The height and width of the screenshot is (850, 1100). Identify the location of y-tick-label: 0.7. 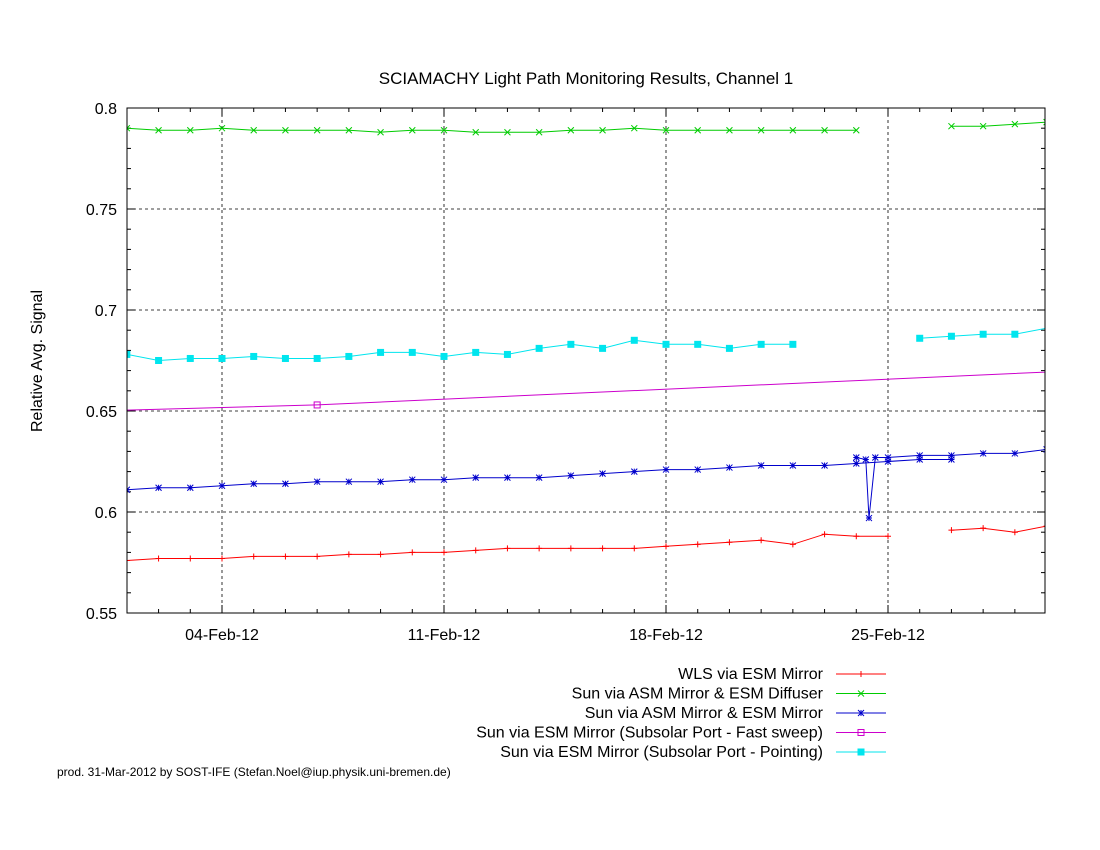
(106, 311).